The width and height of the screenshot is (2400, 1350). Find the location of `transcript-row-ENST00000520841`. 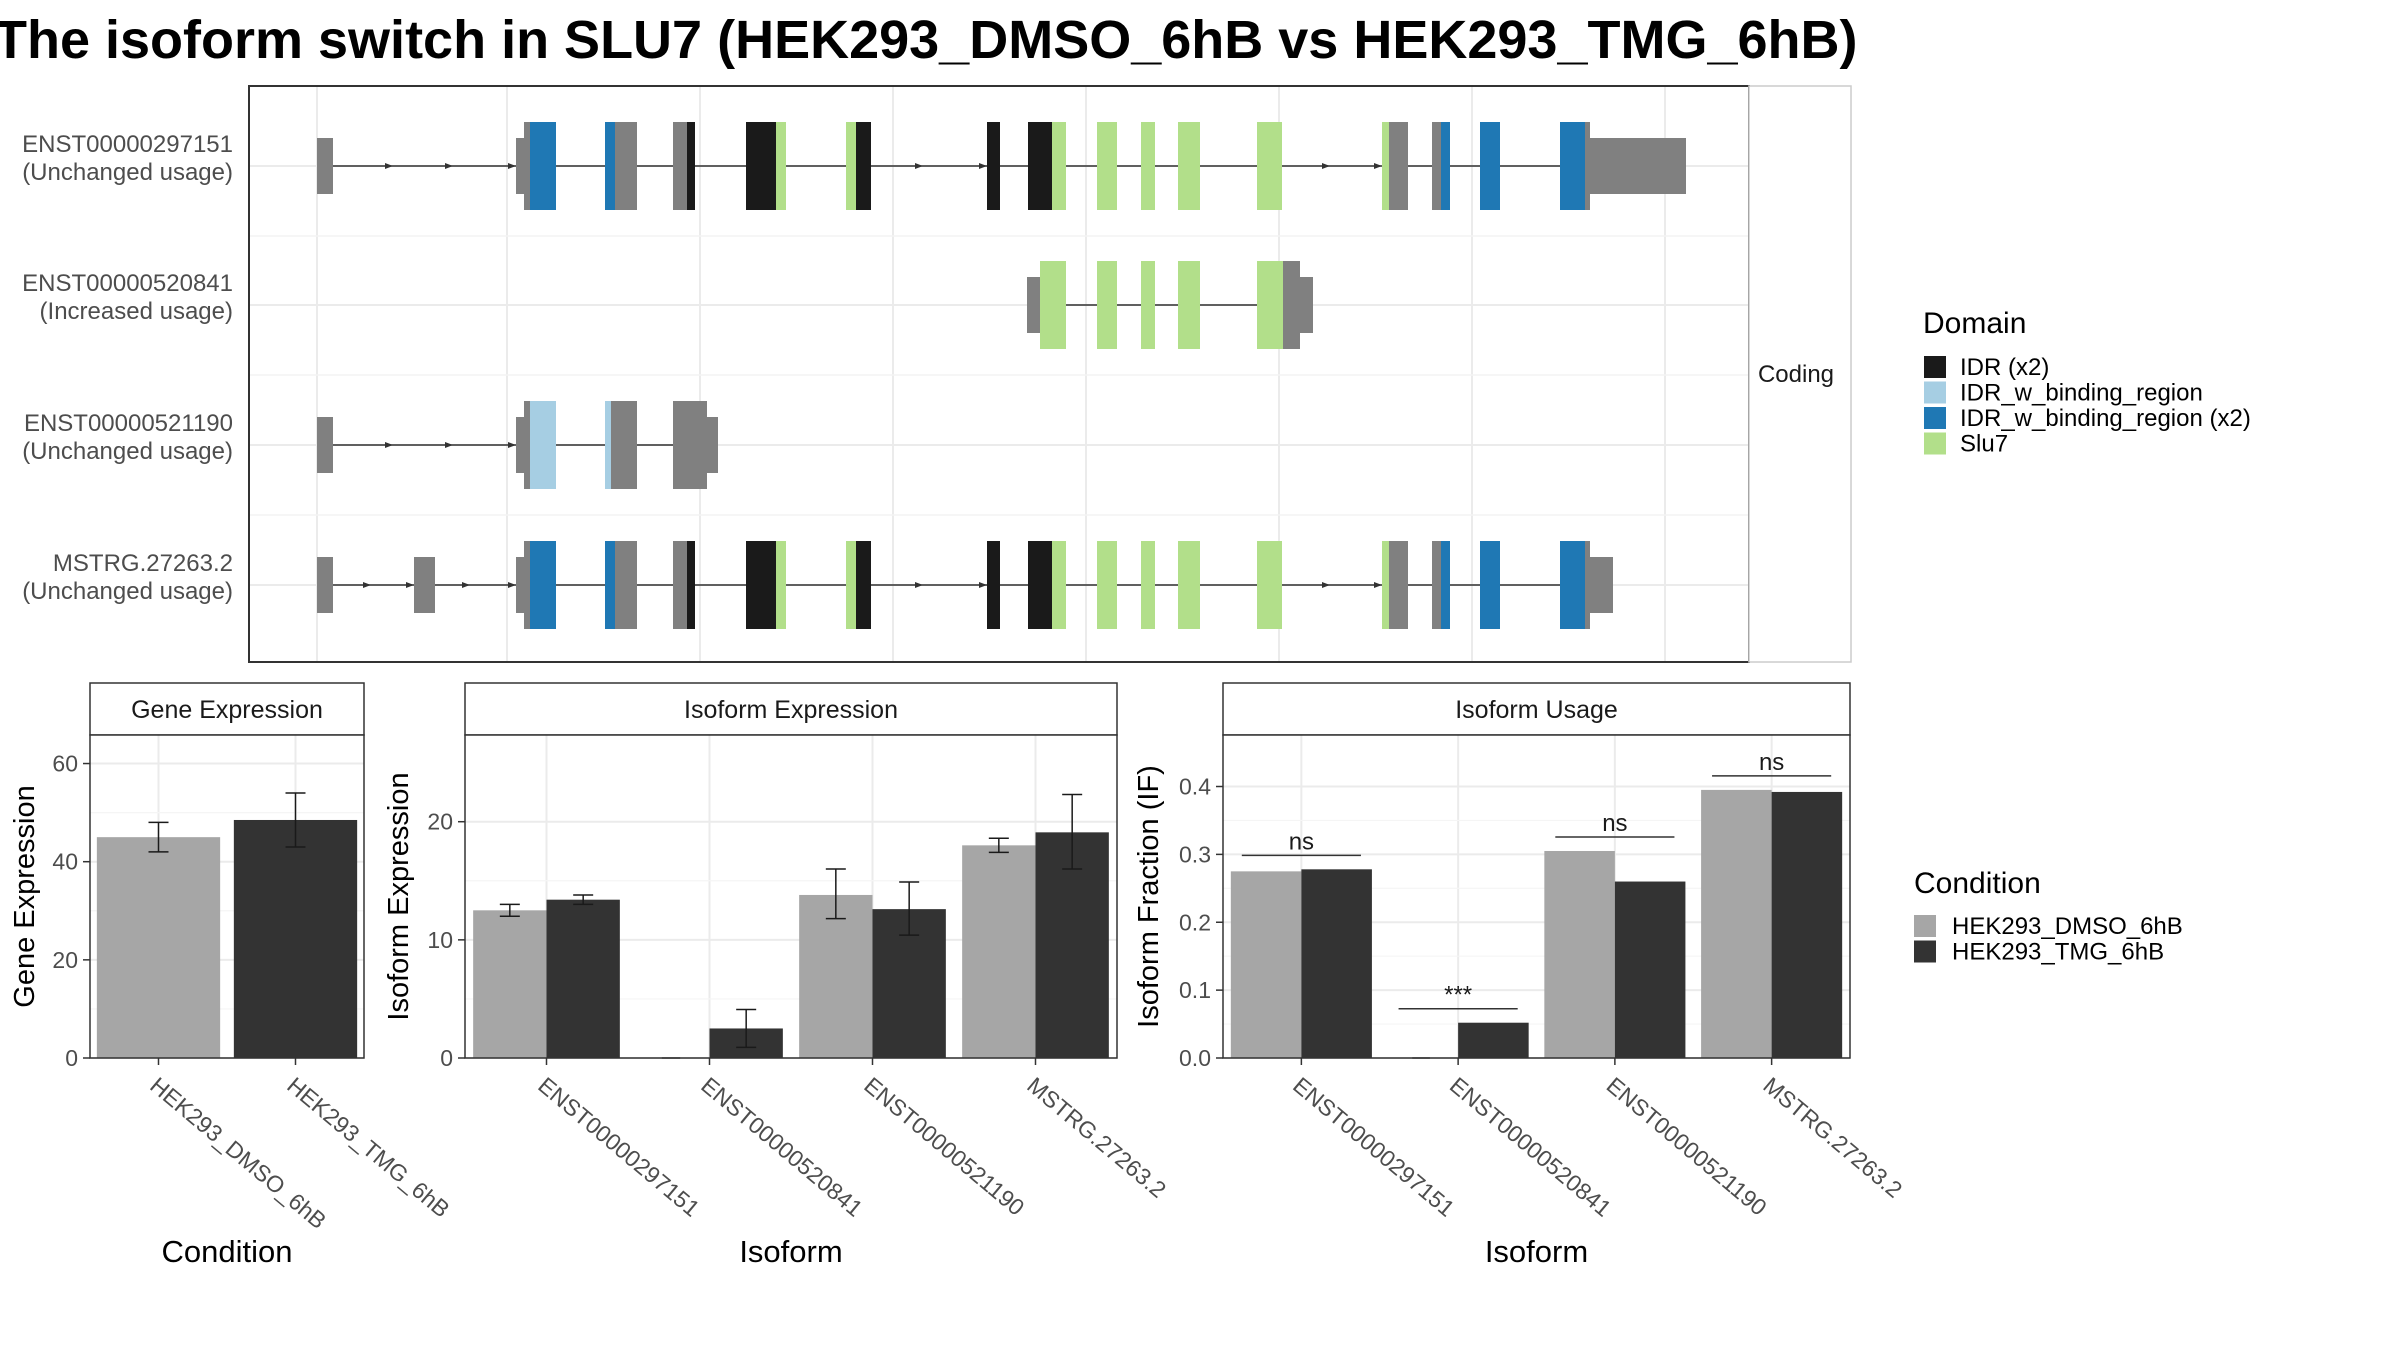

transcript-row-ENST00000520841 is located at coordinates (1170, 305).